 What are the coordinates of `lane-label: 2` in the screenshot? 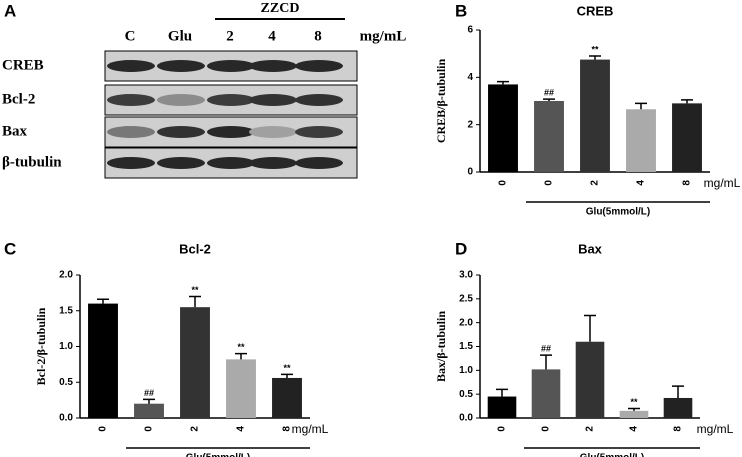 It's located at (230, 36).